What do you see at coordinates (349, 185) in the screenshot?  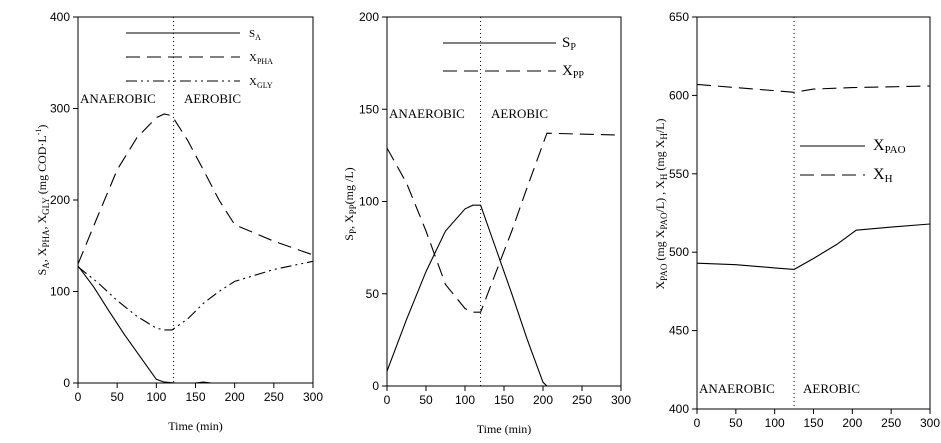 I see `y-axis-title-text: (mg /L)` at bounding box center [349, 185].